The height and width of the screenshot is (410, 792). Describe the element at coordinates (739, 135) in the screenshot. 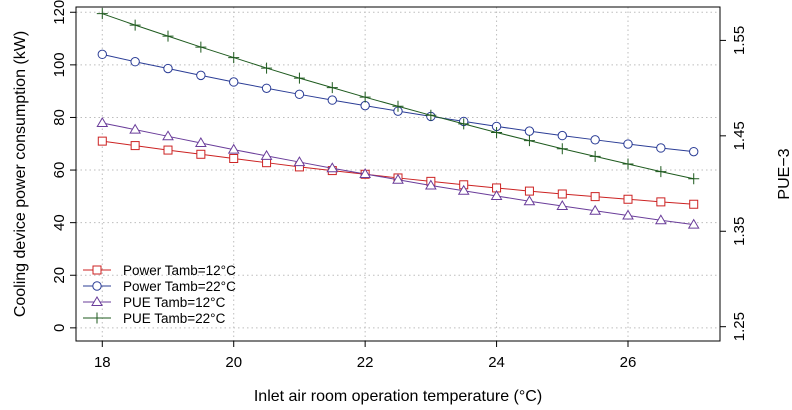

I see `y2-tick-label: 1.45` at that location.